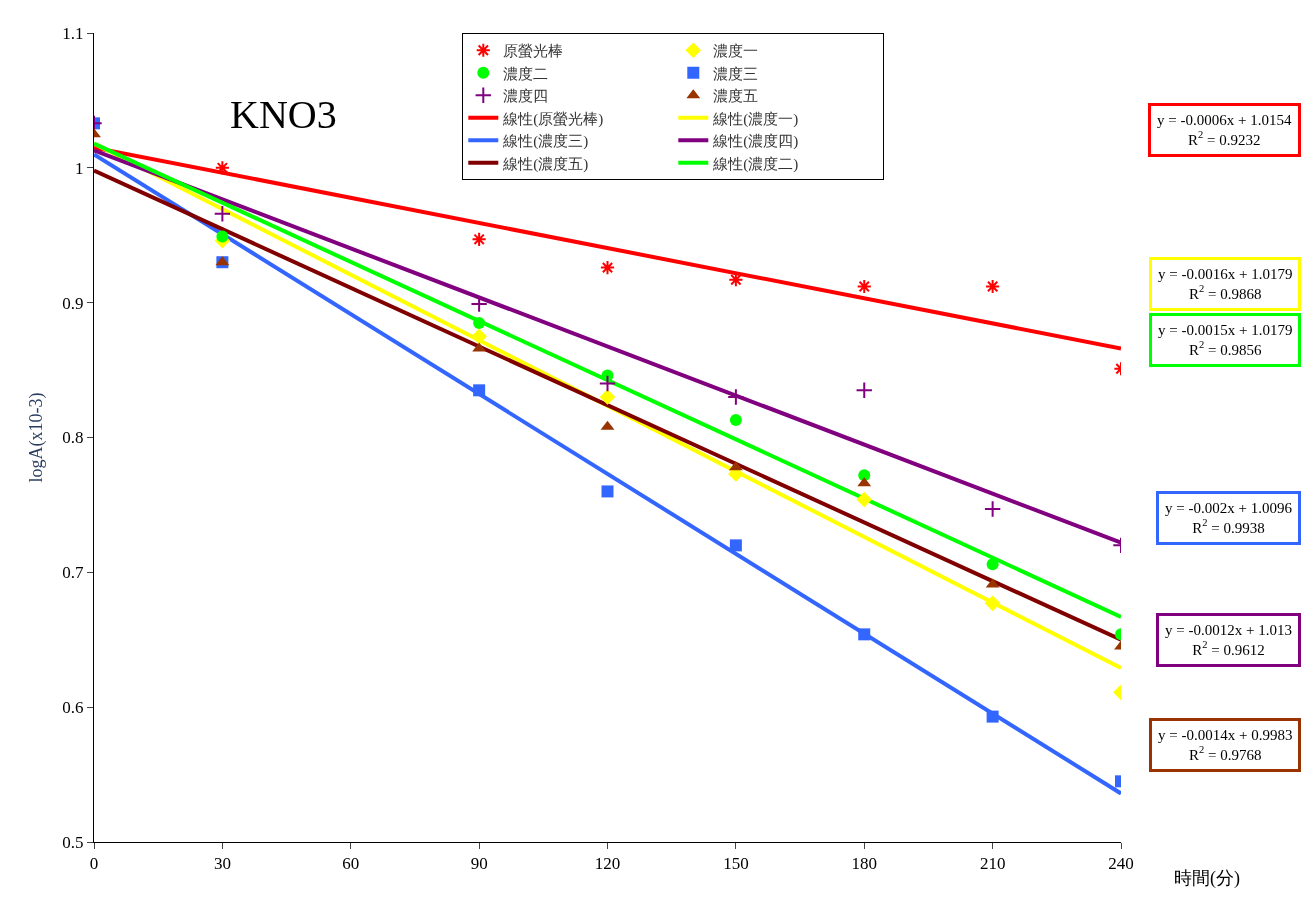 The width and height of the screenshot is (1316, 899). What do you see at coordinates (755, 142) in the screenshot?
I see `legend-label: 線性(濃度四)` at bounding box center [755, 142].